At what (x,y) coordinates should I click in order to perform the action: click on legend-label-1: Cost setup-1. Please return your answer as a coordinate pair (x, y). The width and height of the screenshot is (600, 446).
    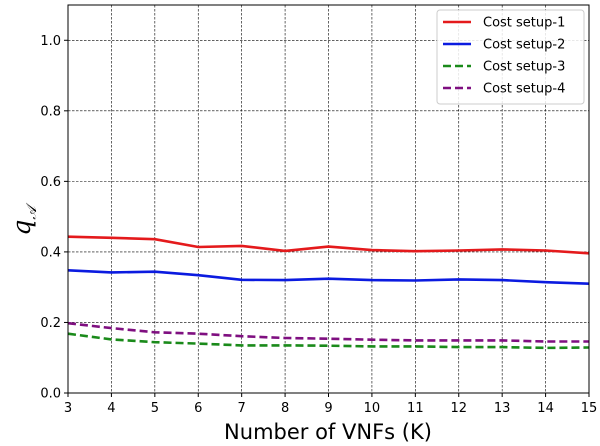
    Looking at the image, I should click on (524, 23).